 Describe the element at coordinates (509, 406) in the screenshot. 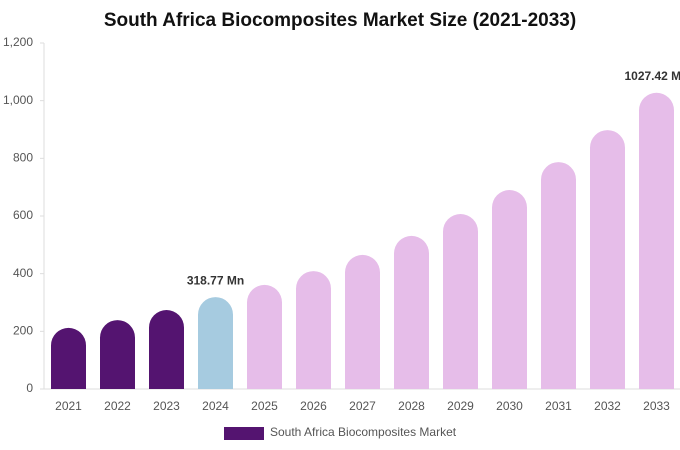

I see `x-tick-label: 2030` at that location.